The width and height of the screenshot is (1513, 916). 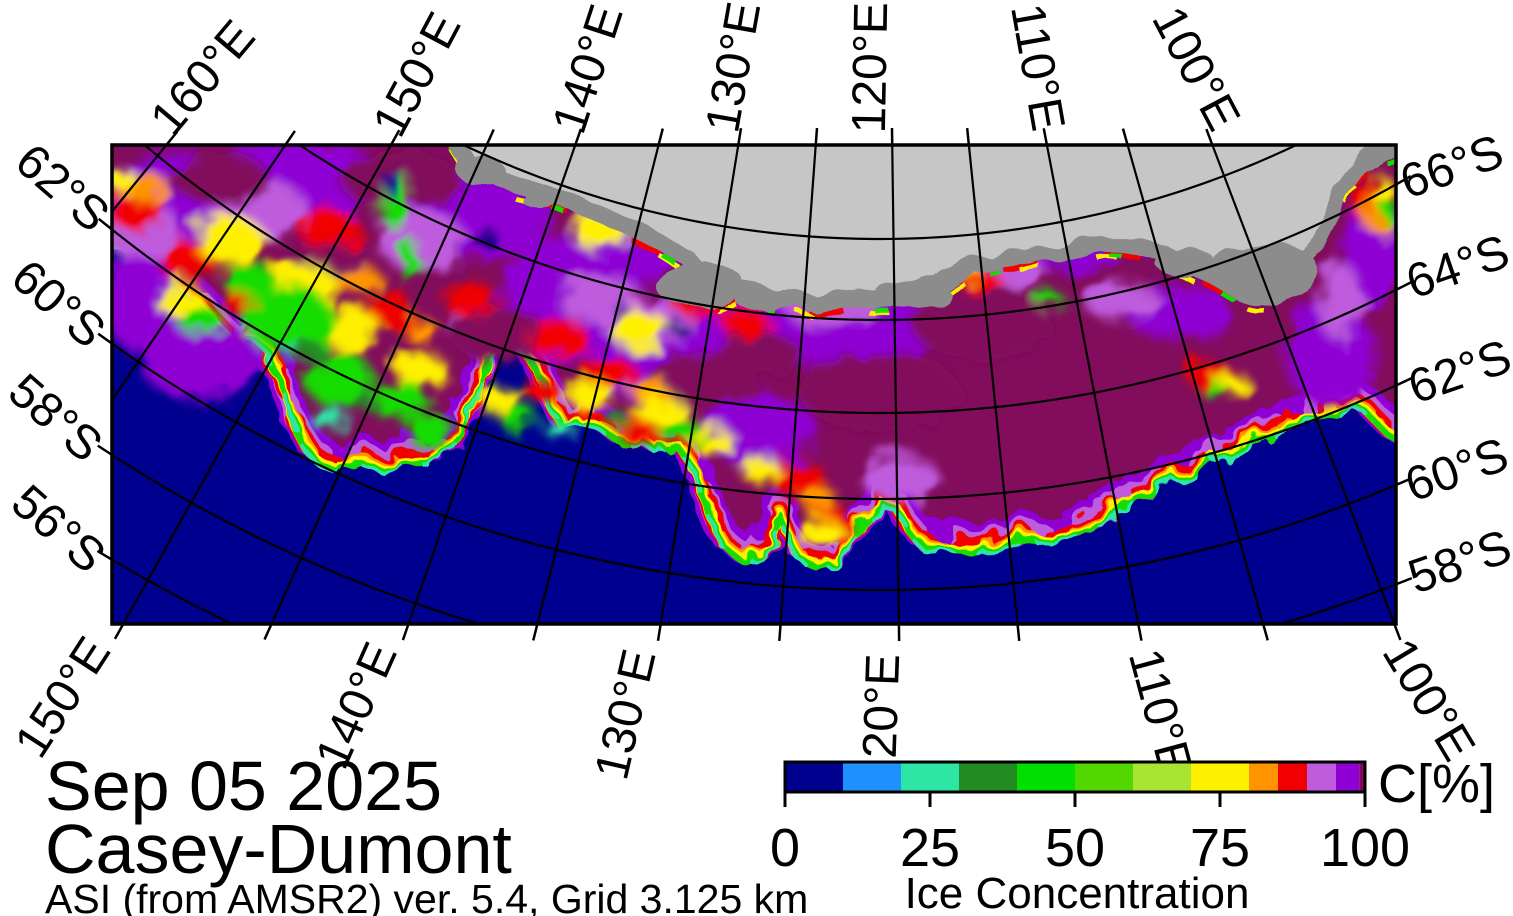 What do you see at coordinates (699, 384) in the screenshot?
I see `meridian-line-130e` at bounding box center [699, 384].